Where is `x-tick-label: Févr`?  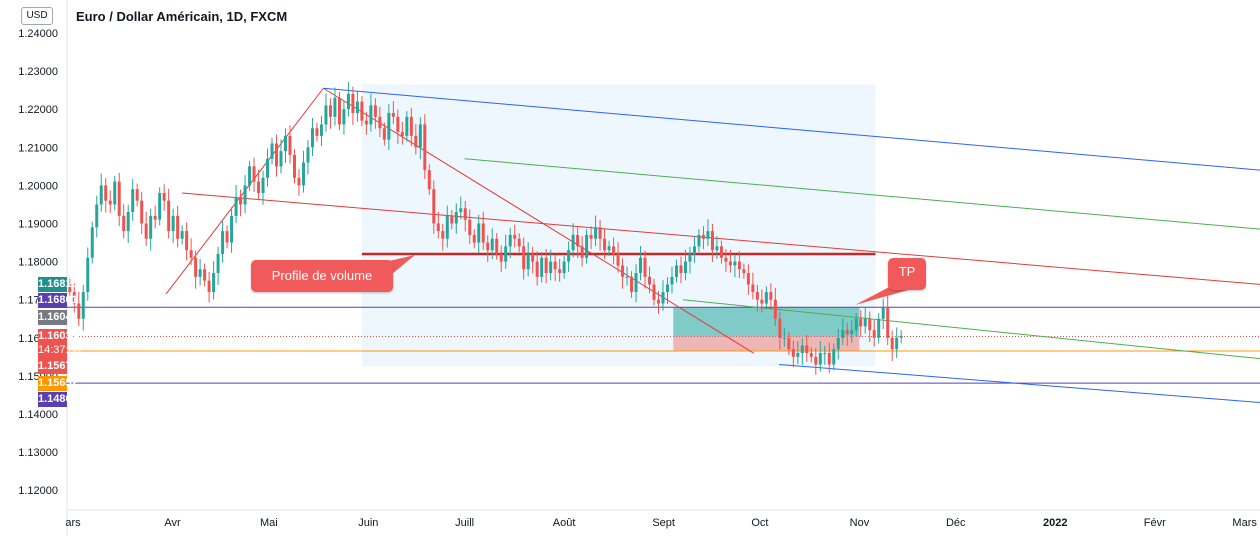
x-tick-label: Févr is located at coordinates (1155, 523).